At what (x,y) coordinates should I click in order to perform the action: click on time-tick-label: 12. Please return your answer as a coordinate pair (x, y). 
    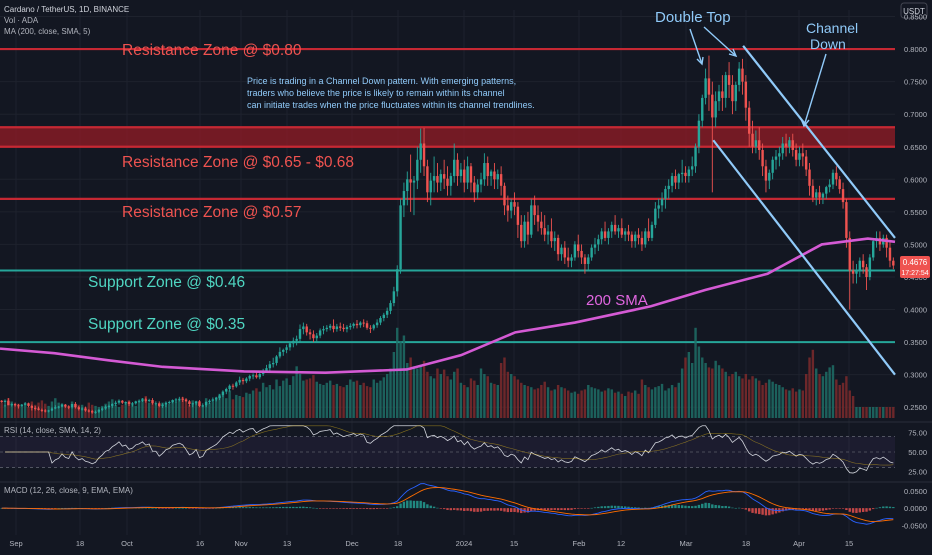
    Looking at the image, I should click on (621, 543).